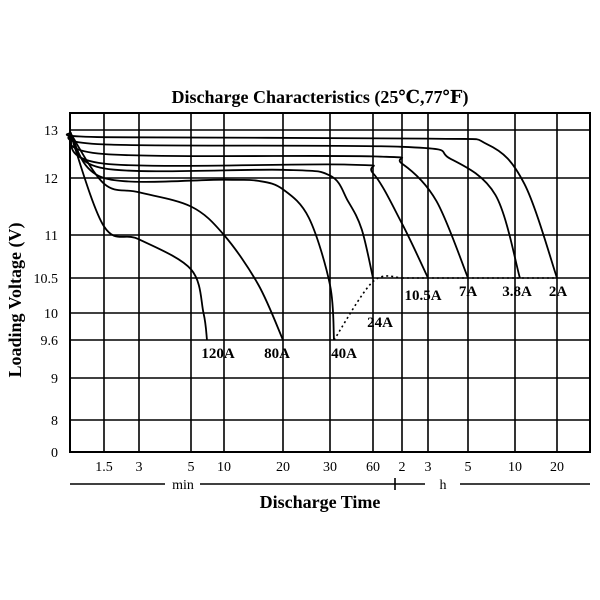  What do you see at coordinates (51, 131) in the screenshot?
I see `y-tick-label: 13` at bounding box center [51, 131].